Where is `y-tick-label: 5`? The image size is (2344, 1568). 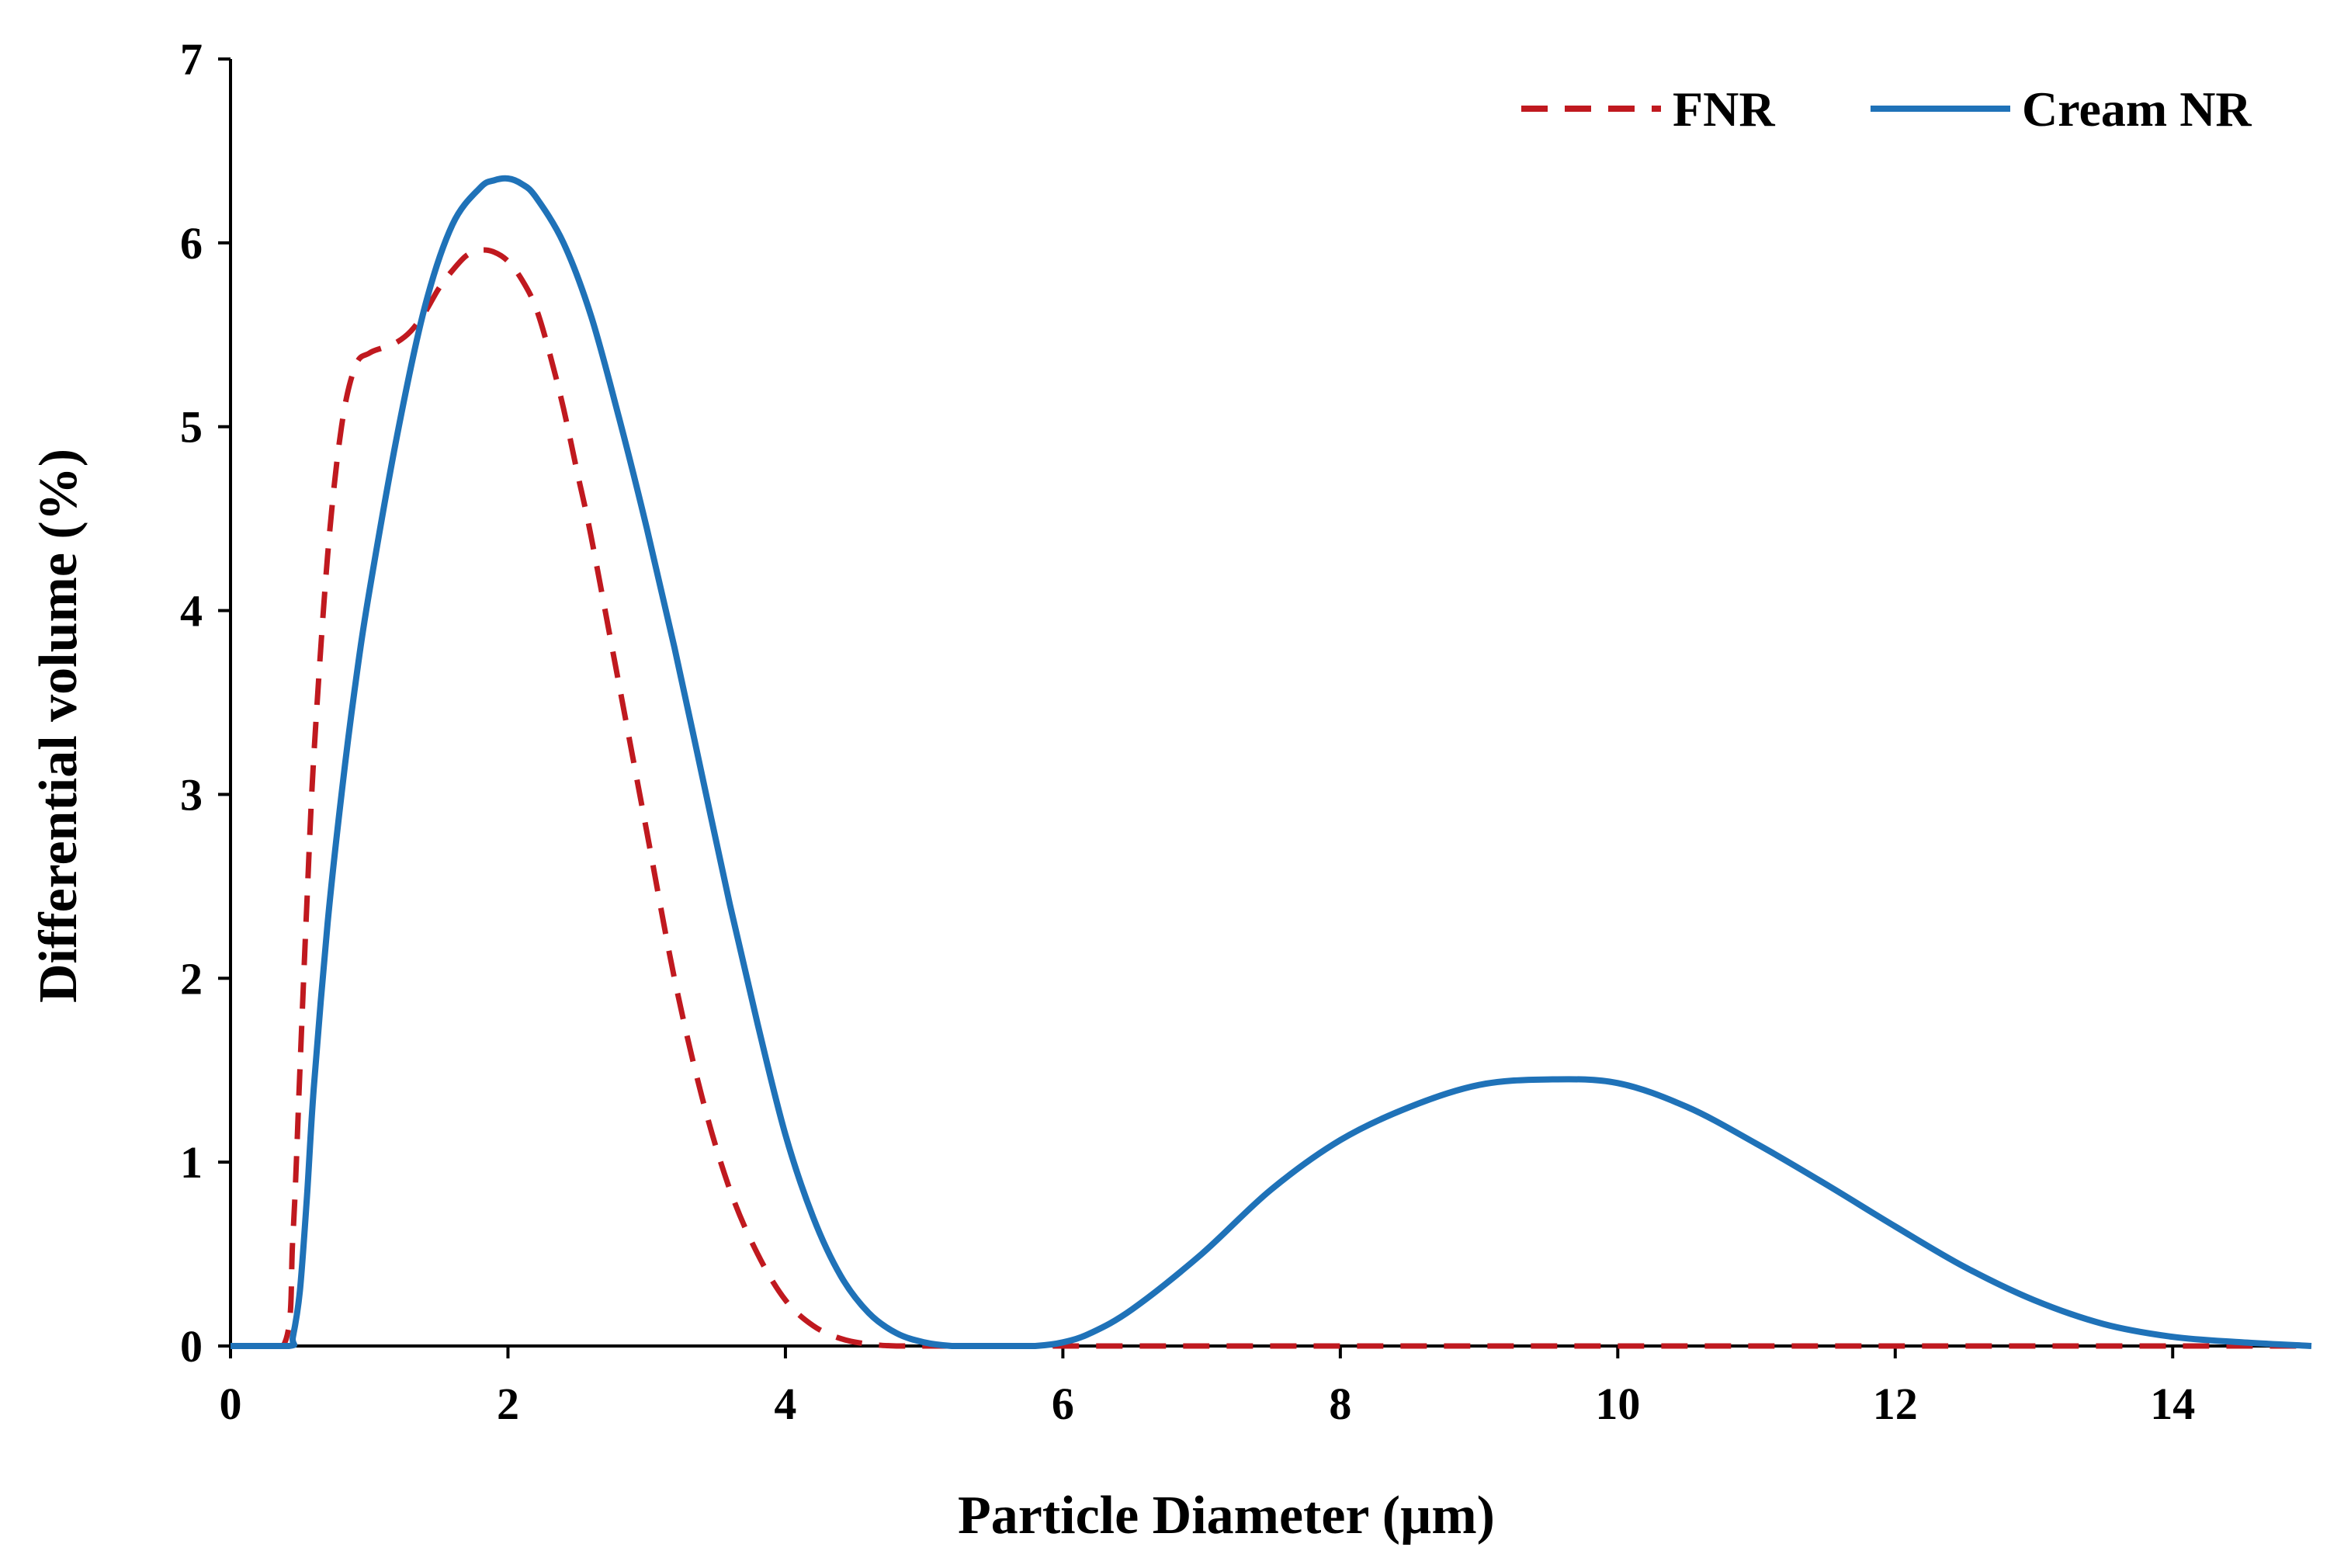 y-tick-label: 5 is located at coordinates (191, 427).